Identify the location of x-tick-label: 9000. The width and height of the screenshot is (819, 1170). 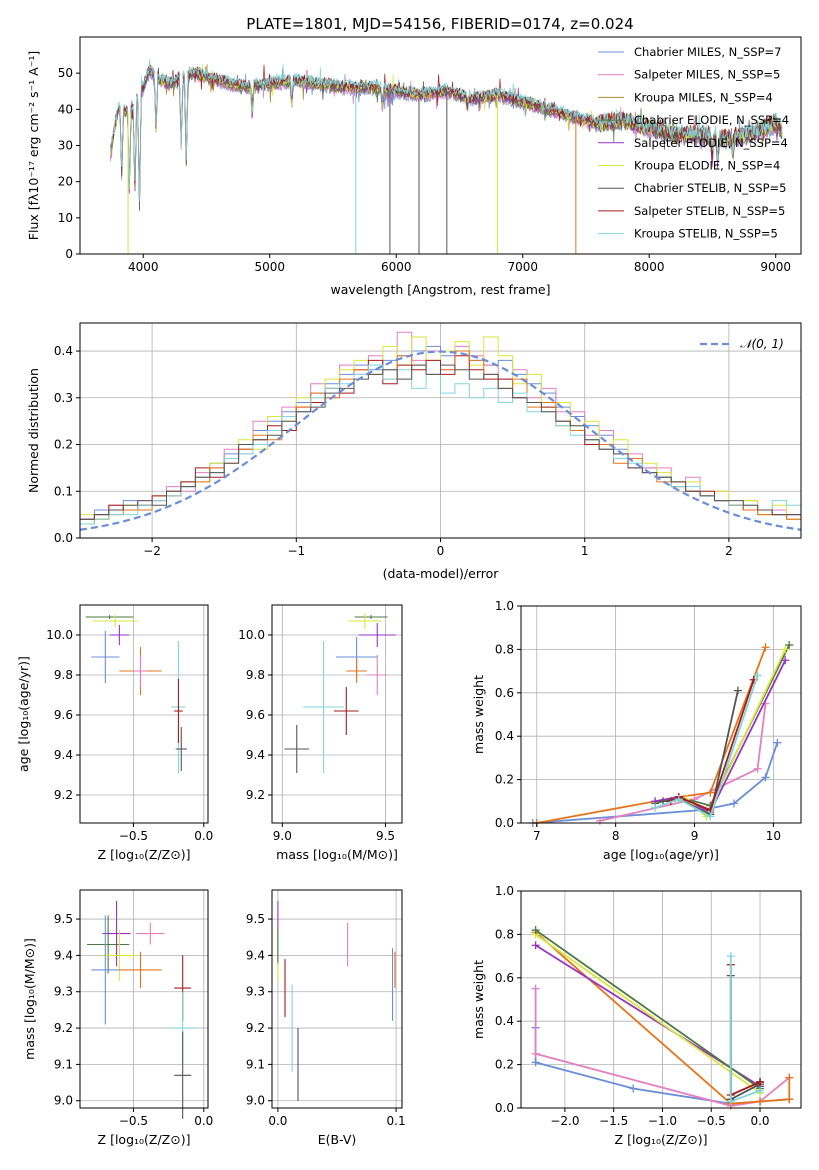
(775, 267).